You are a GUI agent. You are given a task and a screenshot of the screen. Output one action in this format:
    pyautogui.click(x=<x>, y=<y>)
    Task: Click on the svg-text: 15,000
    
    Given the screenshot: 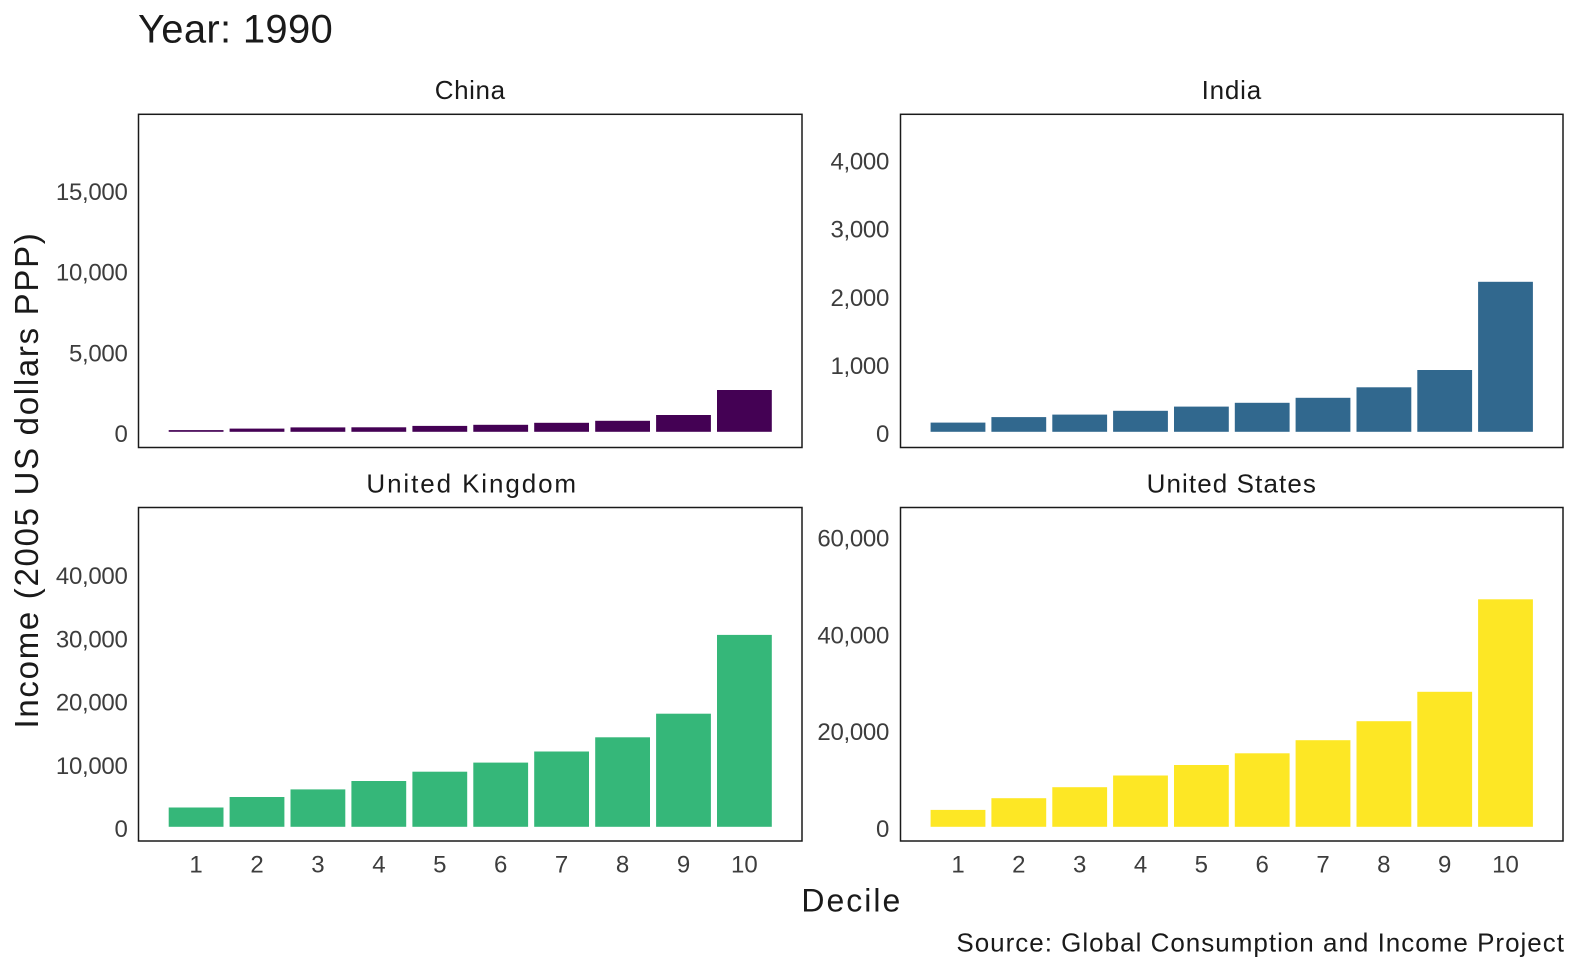 What is the action you would take?
    pyautogui.click(x=92, y=192)
    